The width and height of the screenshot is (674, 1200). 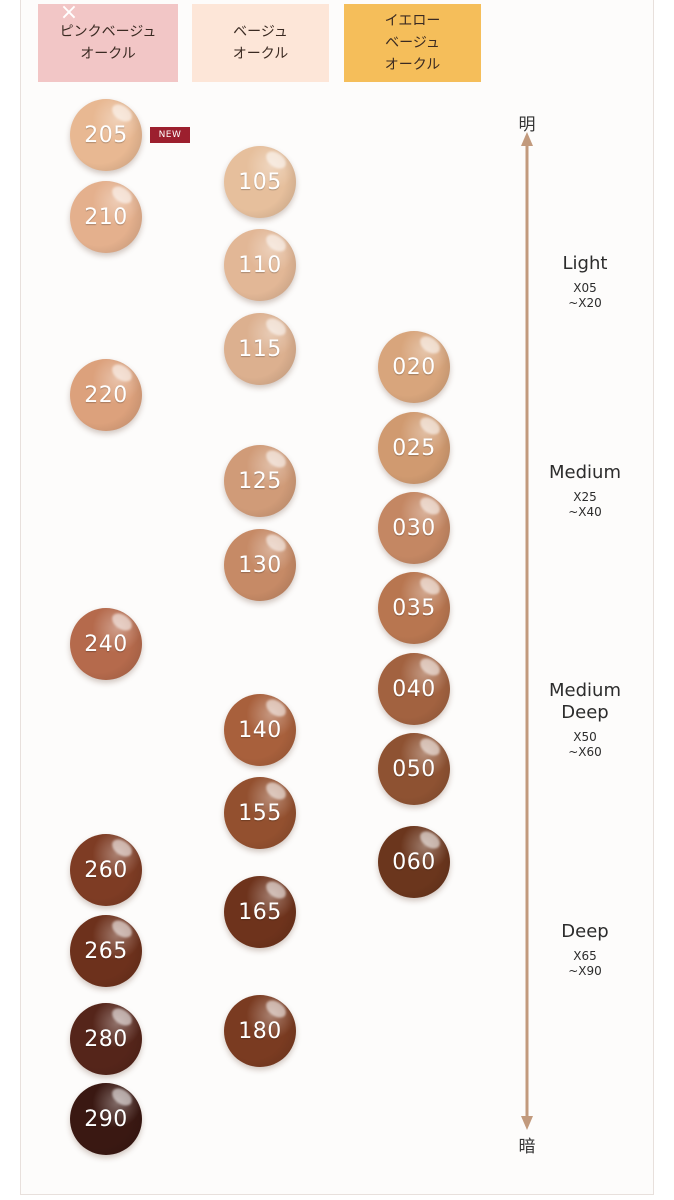 I want to click on shade-bead: 125, so click(x=260, y=481).